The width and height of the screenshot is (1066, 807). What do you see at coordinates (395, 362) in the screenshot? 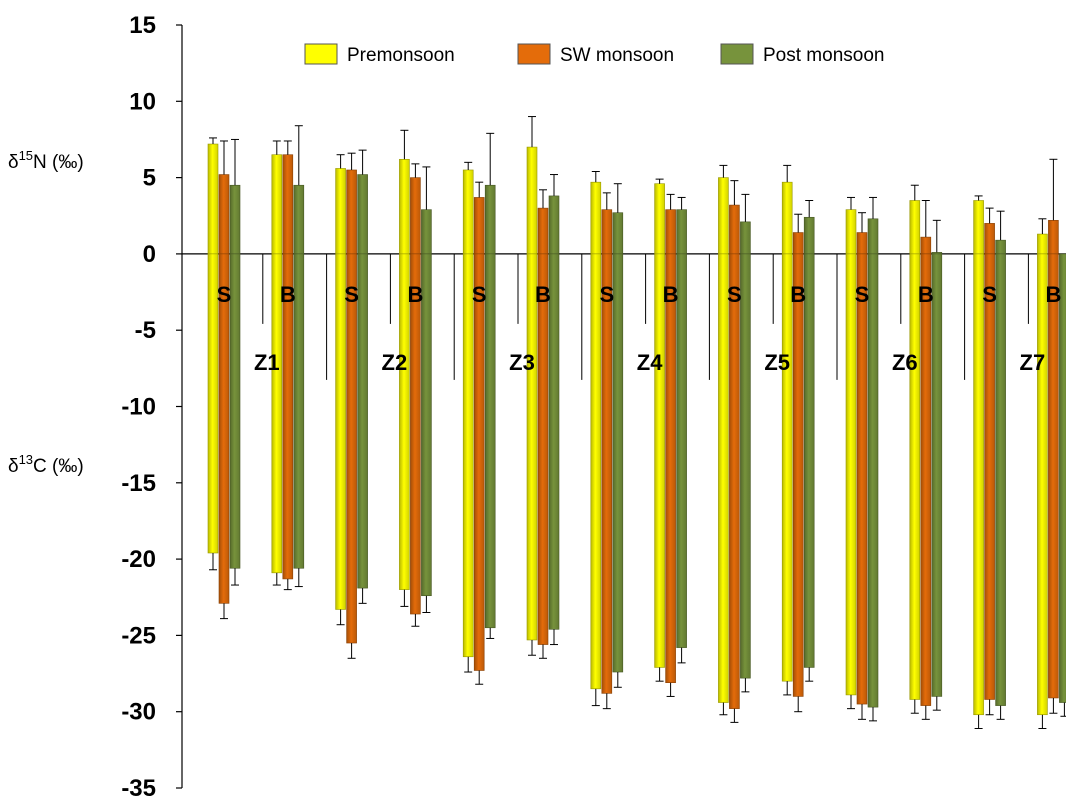
I see `zone-label: Z2` at bounding box center [395, 362].